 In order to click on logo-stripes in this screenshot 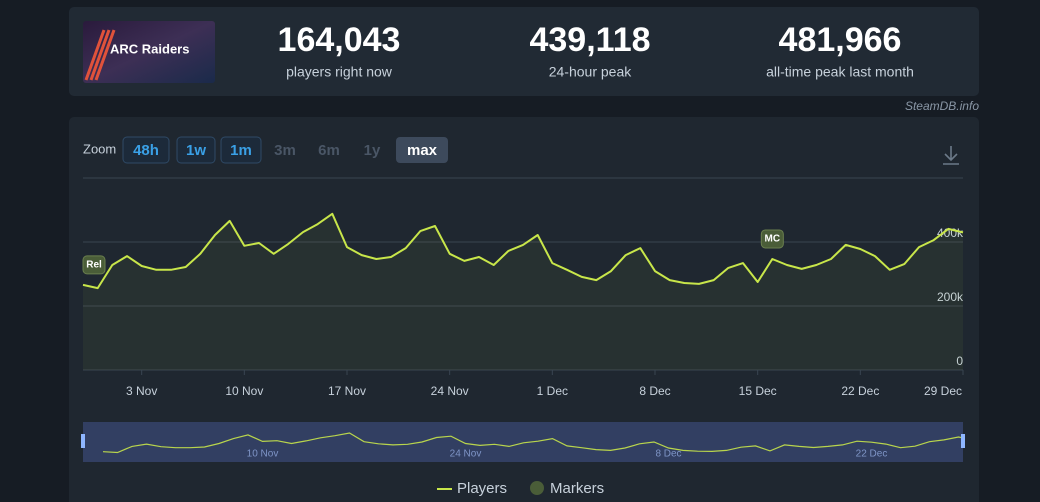, I will do `click(100, 55)`.